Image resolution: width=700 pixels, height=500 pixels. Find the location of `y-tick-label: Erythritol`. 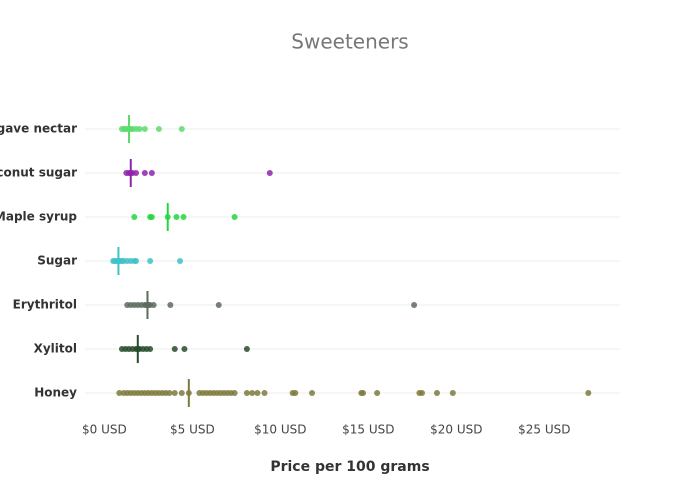

y-tick-label: Erythritol is located at coordinates (45, 305).